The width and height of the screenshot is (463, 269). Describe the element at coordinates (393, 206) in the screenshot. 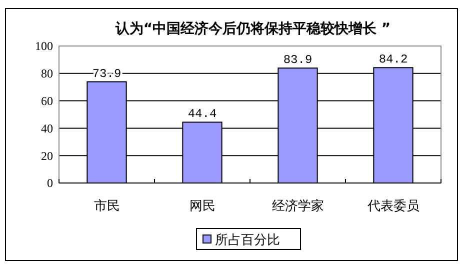

I see `x-tick-label: 代表委员` at that location.